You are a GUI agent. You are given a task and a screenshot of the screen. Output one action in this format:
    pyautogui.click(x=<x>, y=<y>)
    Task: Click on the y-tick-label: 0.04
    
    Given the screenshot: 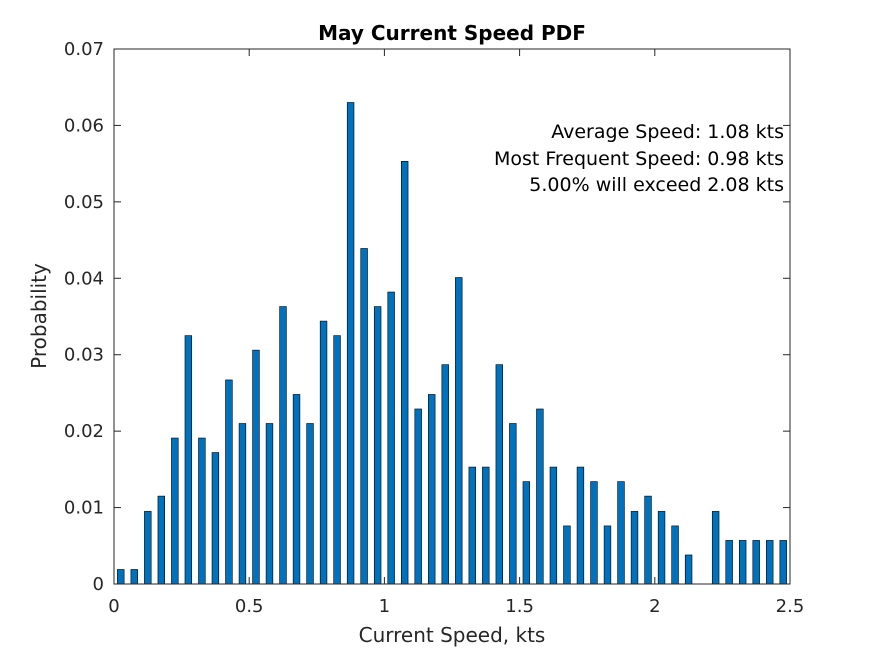 What is the action you would take?
    pyautogui.click(x=84, y=278)
    